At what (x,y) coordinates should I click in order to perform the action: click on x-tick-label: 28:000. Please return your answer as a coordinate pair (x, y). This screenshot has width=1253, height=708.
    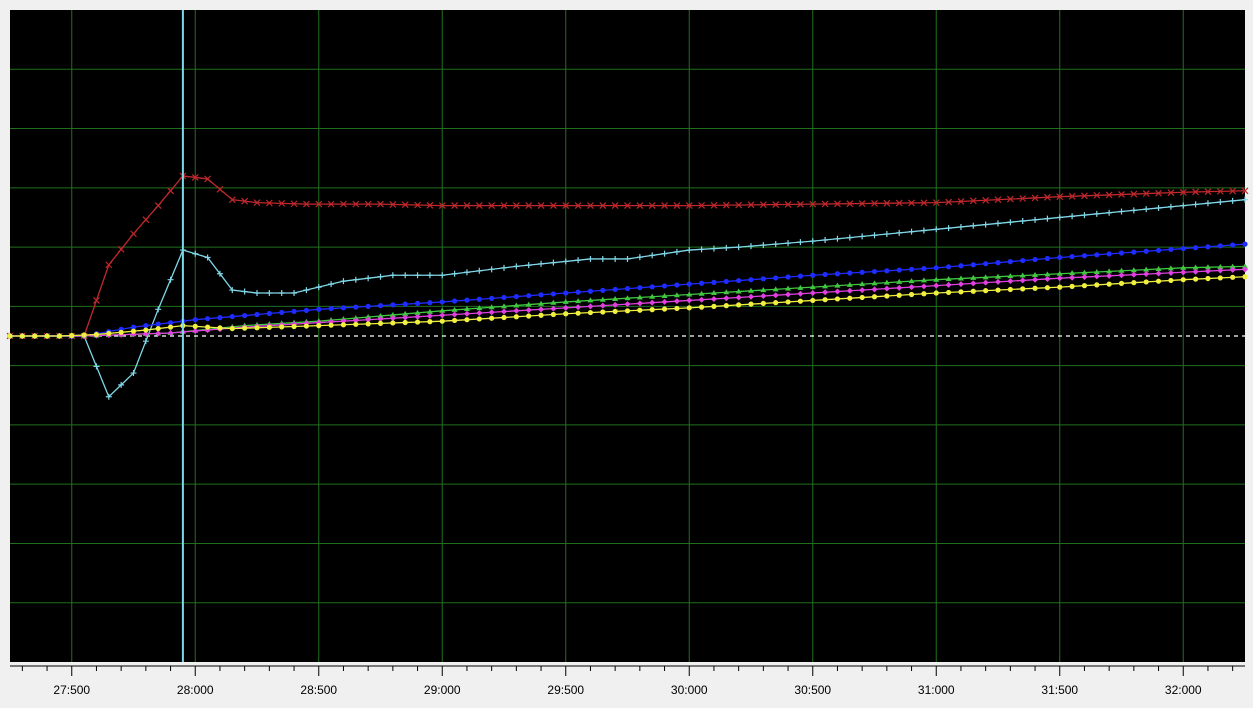
    Looking at the image, I should click on (195, 690).